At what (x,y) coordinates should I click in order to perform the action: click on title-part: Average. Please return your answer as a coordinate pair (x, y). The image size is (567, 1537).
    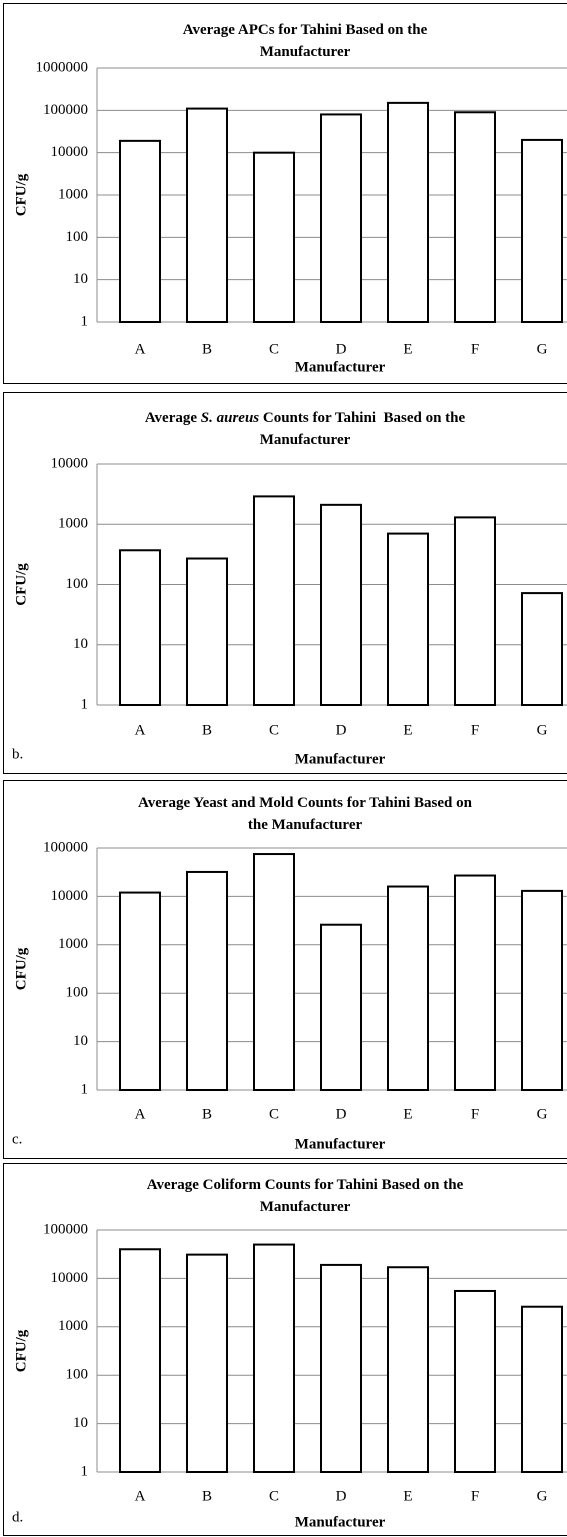
    Looking at the image, I should click on (172, 418).